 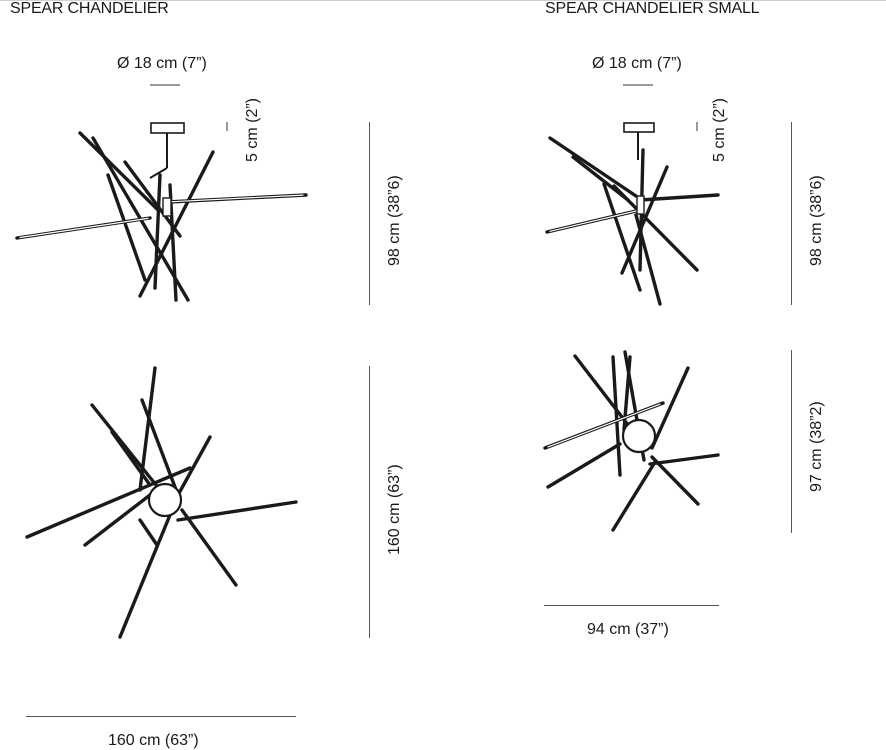 What do you see at coordinates (816, 446) in the screenshot?
I see `right-plan-depth-label: 97 cm (38”2)` at bounding box center [816, 446].